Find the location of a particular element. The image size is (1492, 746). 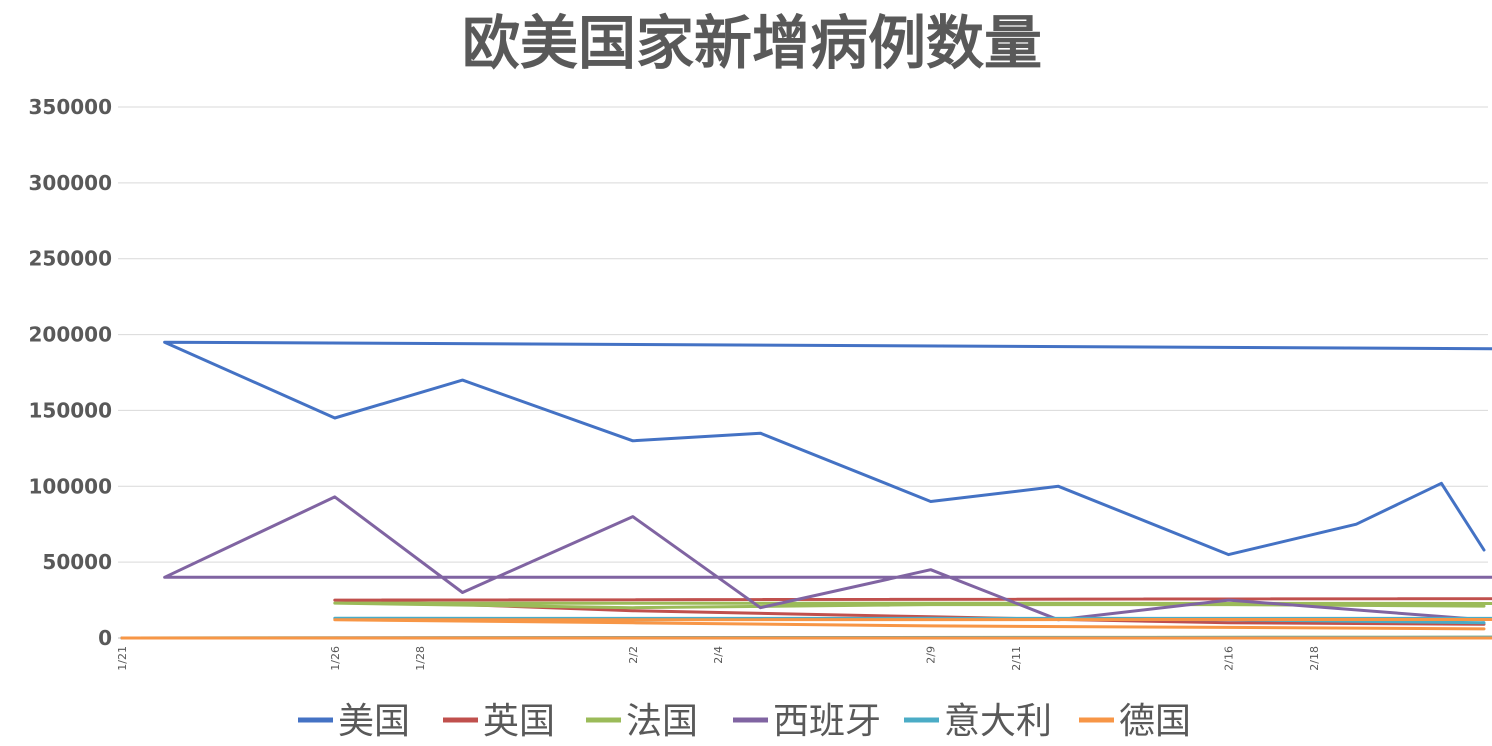

chart-title: 欧美国家新增病例数量 is located at coordinates (752, 43).